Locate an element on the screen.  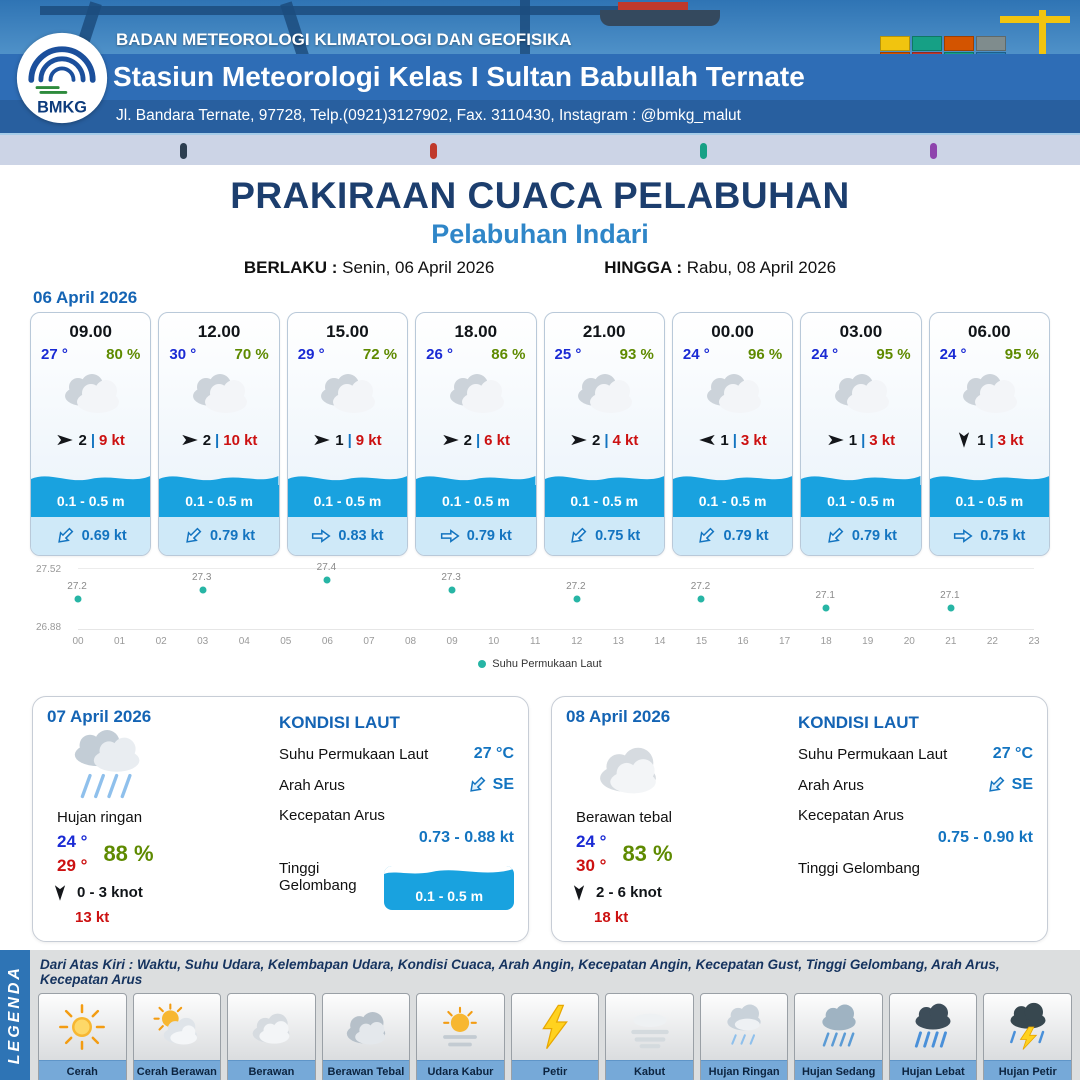
forecast-card: 18.00 26 ° 86 % 2 | 6 kt 0.1 - 0.5 m 0.79 kt is located at coordinates (476, 434).